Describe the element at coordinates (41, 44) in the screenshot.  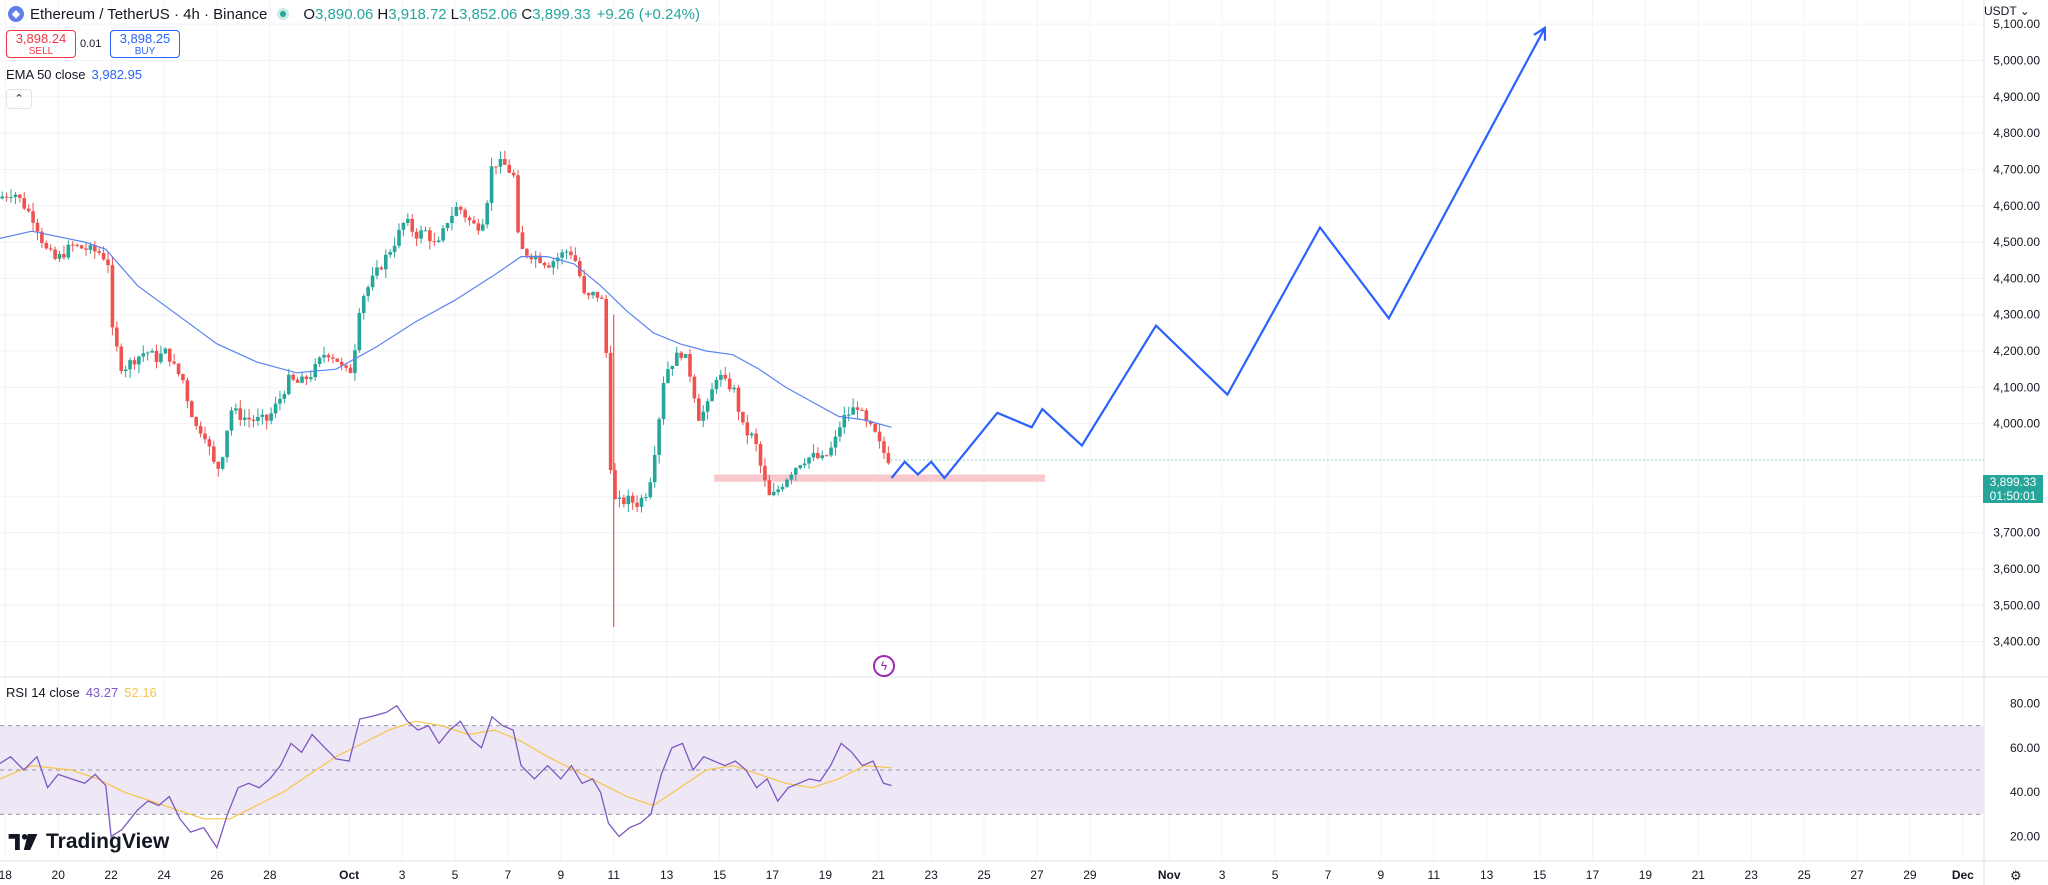
I see `sell-button: 3,898.24 SELL` at that location.